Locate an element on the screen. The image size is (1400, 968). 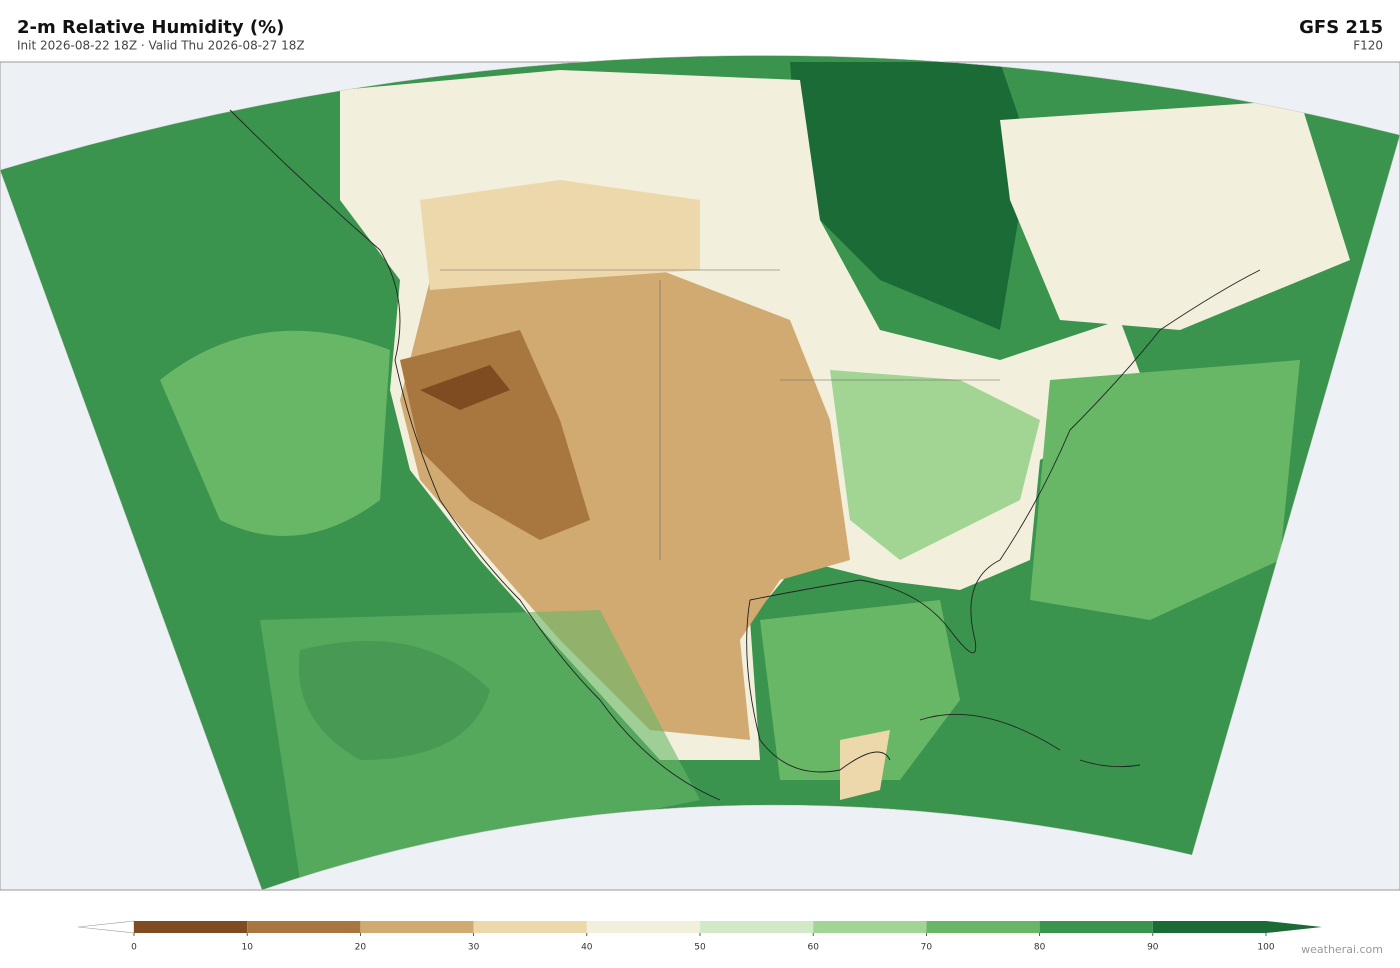
colorbar-under is located at coordinates (106, 927).